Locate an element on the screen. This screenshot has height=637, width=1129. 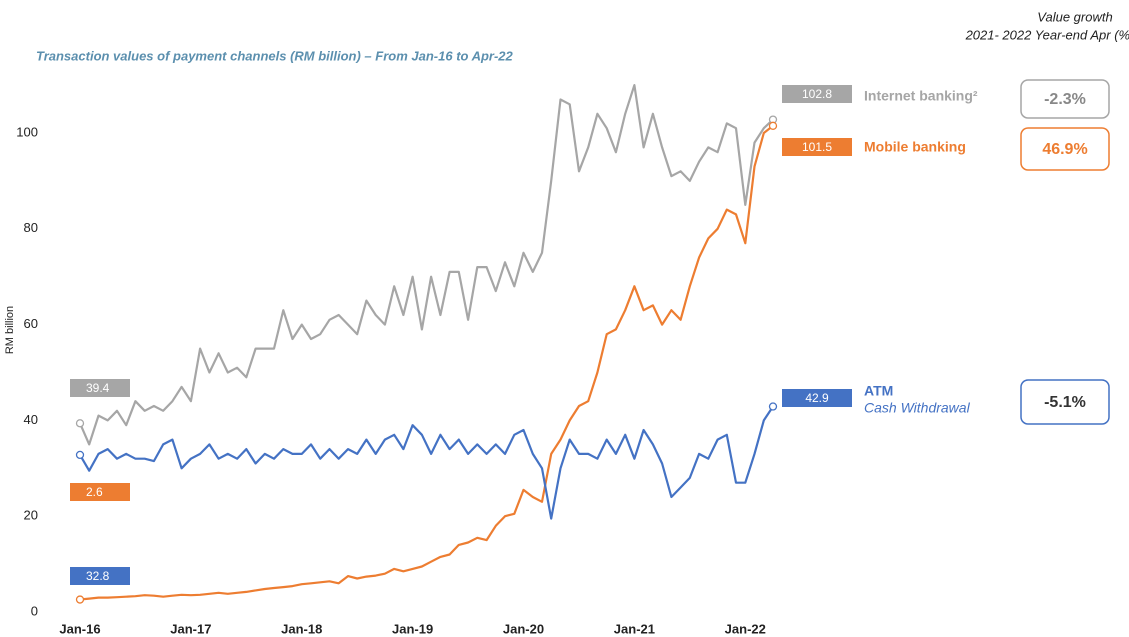
x-tick-label: Jan-16 is located at coordinates (79, 628).